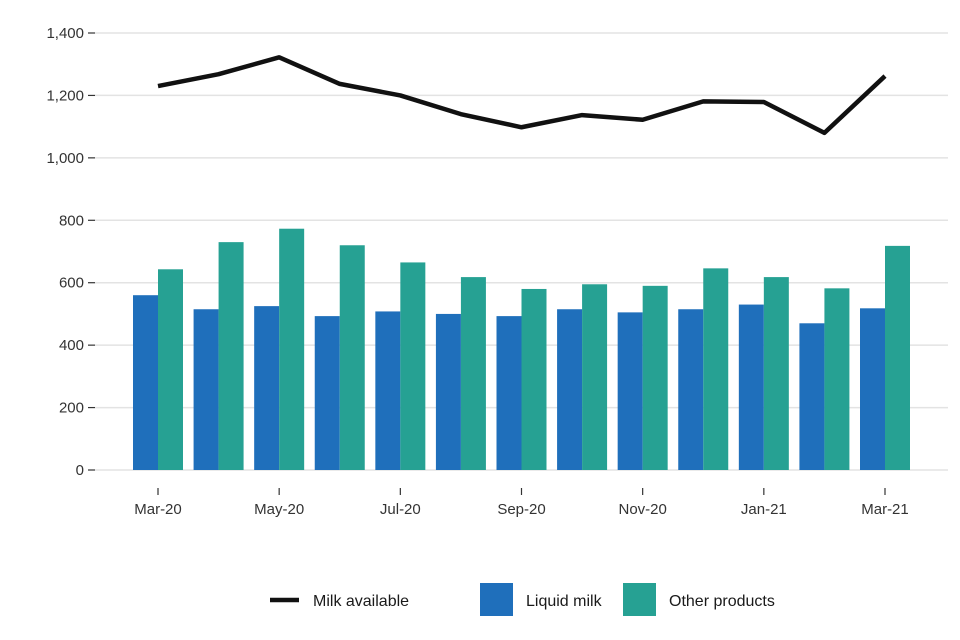 The image size is (960, 640). Describe the element at coordinates (71, 283) in the screenshot. I see `y-tick-label: 600` at that location.